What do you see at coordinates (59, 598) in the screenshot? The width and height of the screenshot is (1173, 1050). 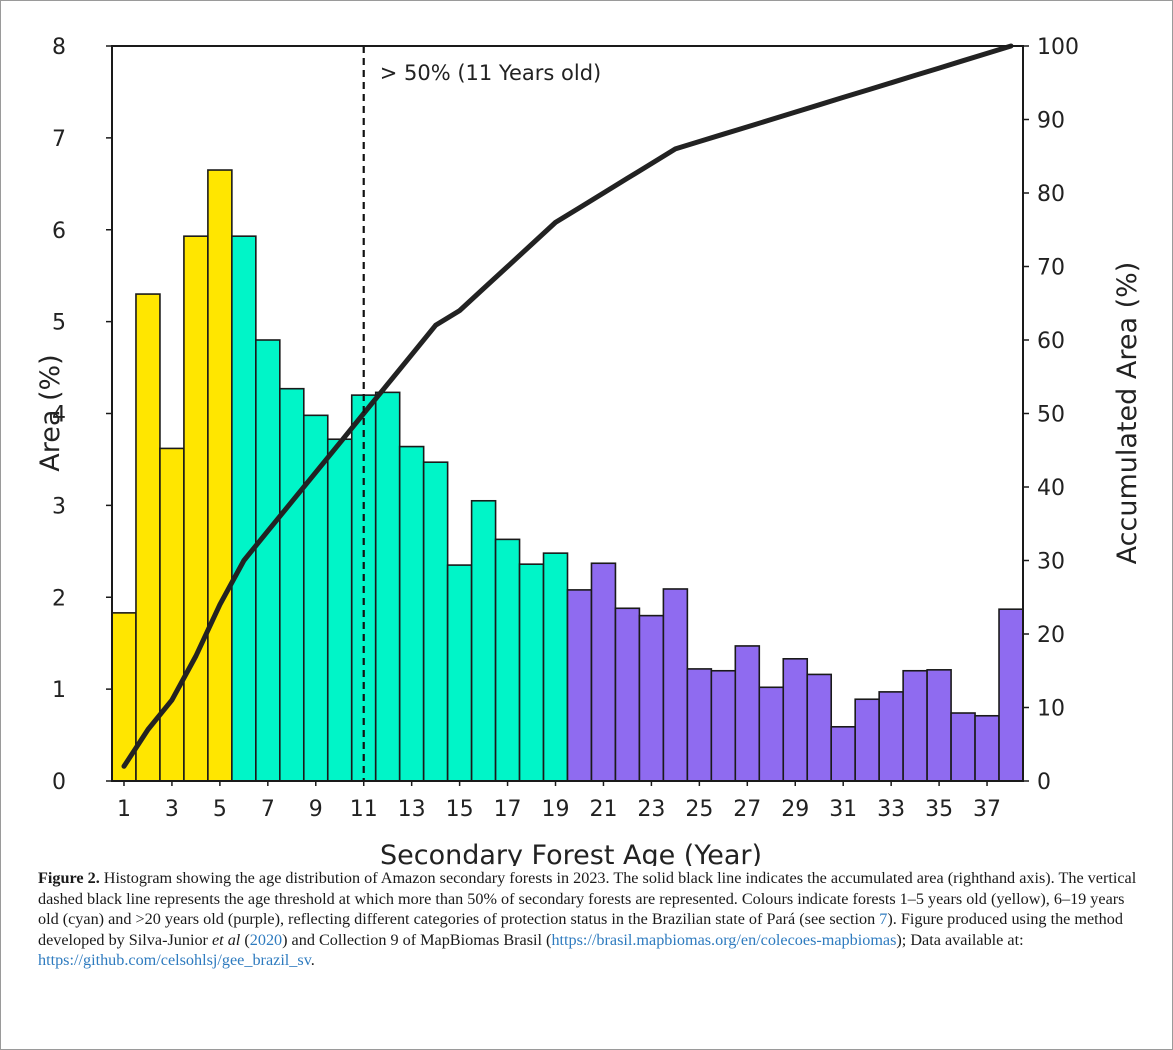 I see `y-tick-label: 2` at bounding box center [59, 598].